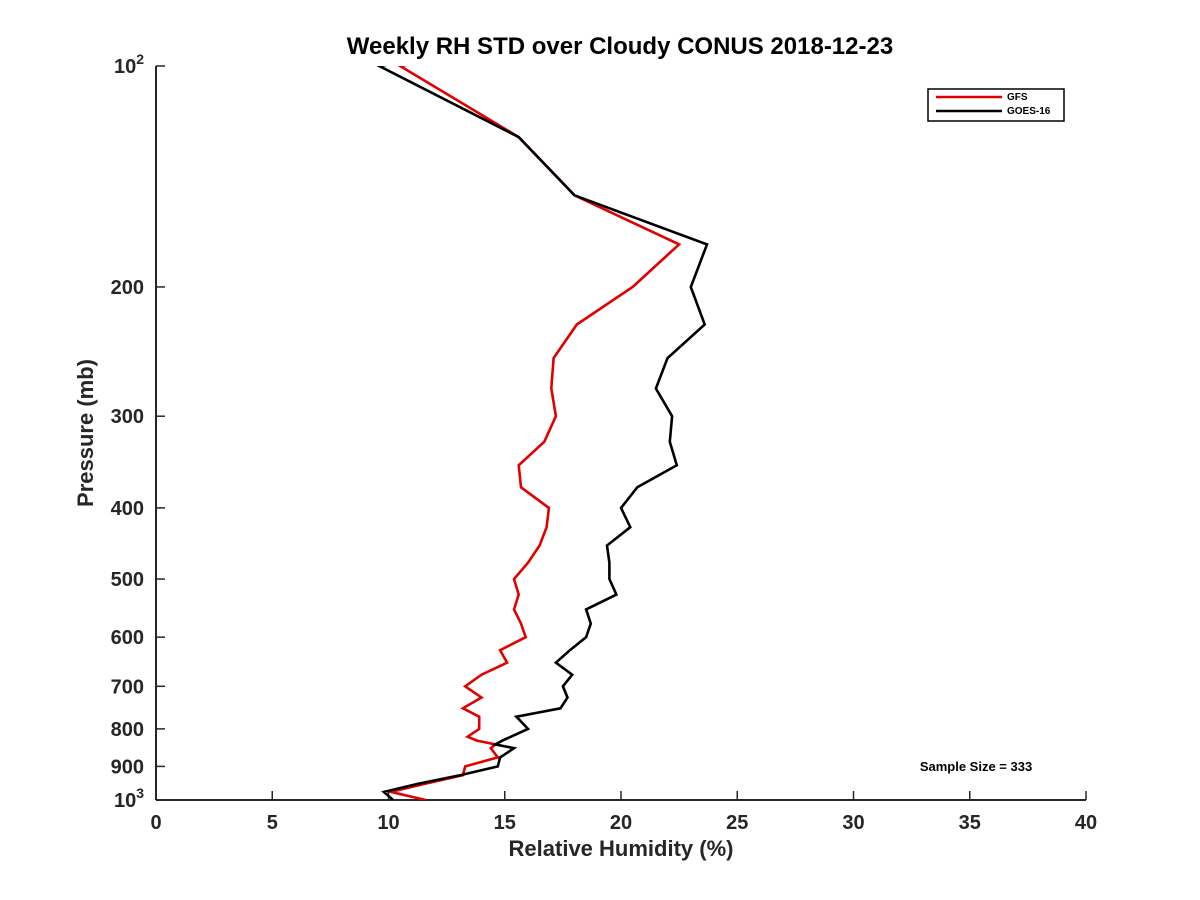 This screenshot has height=900, width=1200. Describe the element at coordinates (737, 823) in the screenshot. I see `x-tick-label: 25` at that location.